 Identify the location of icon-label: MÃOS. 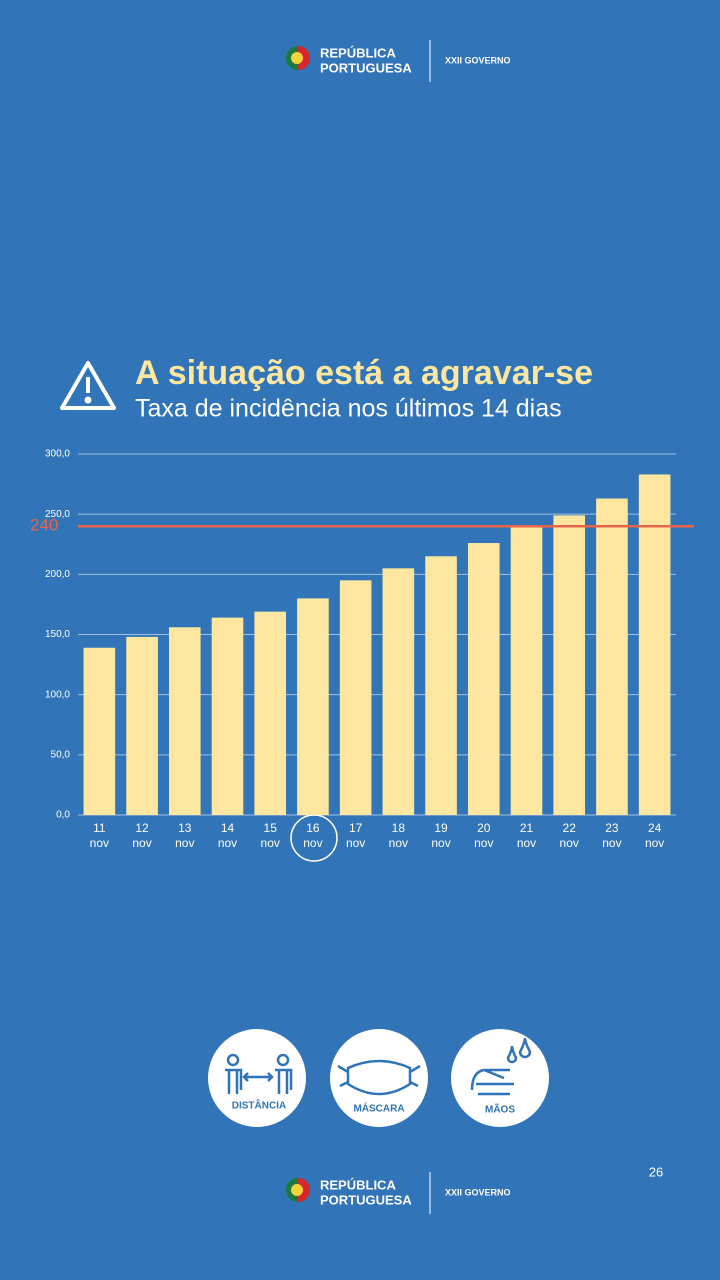
(500, 1109).